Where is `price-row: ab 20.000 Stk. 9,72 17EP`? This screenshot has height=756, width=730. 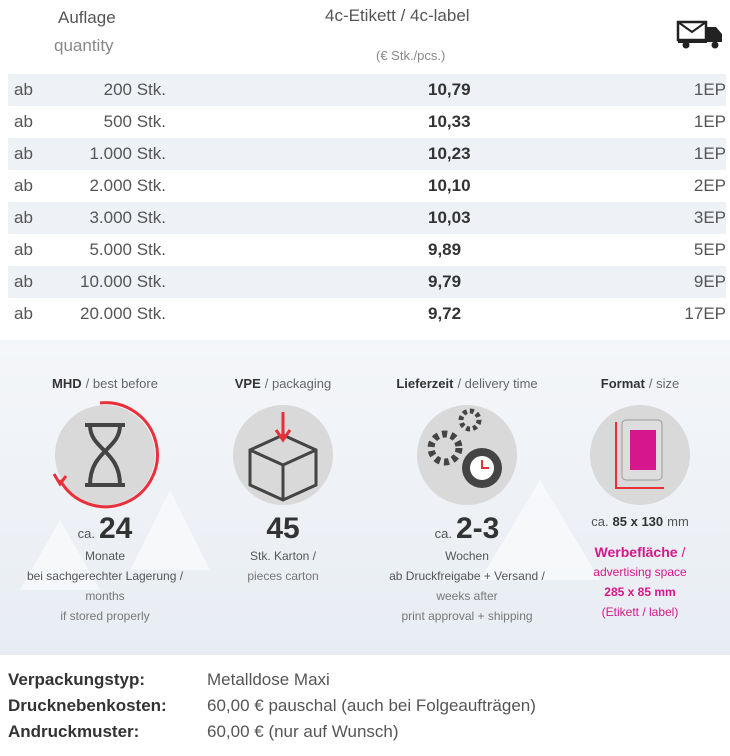 price-row: ab 20.000 Stk. 9,72 17EP is located at coordinates (367, 314).